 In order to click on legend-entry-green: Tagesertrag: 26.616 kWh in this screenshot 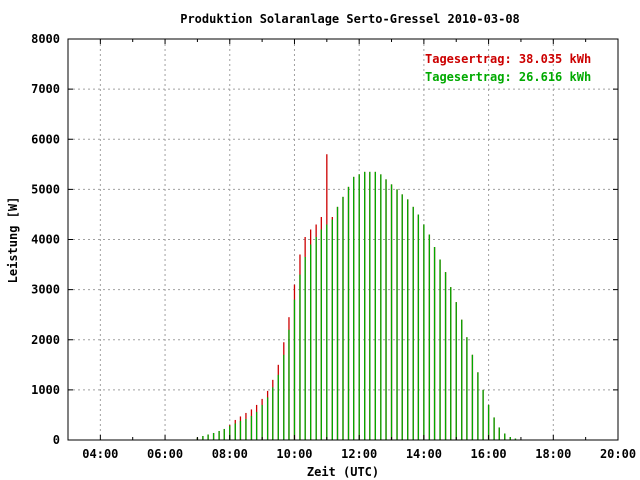, I will do `click(508, 77)`.